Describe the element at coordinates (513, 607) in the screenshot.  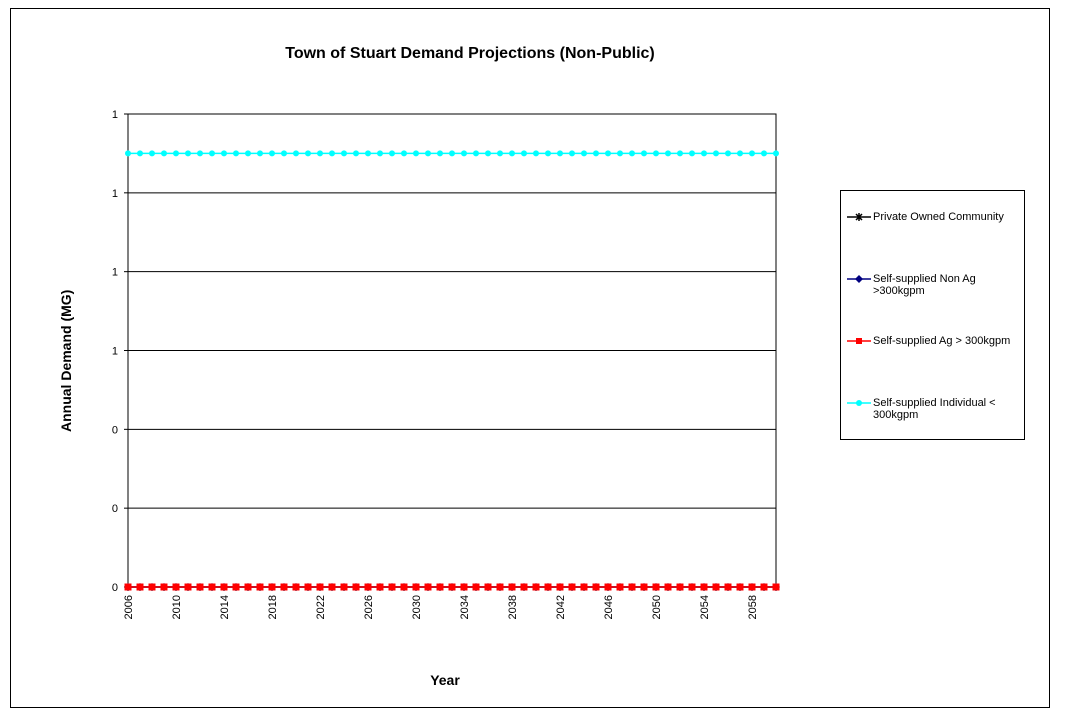
I see `x-tick-label: 2038` at that location.